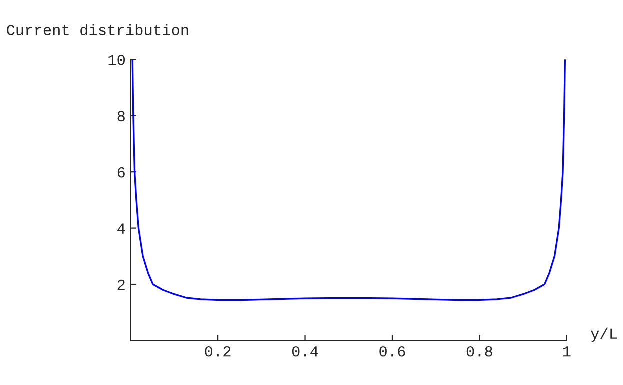  Describe the element at coordinates (122, 229) in the screenshot. I see `y-tick-label: 4` at that location.